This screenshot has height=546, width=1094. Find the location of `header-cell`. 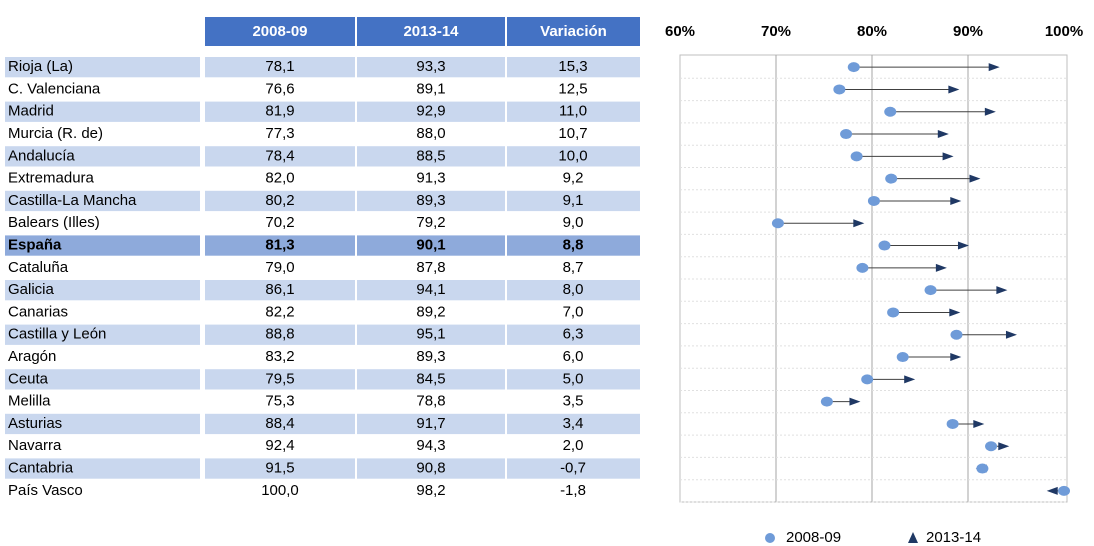

header-cell is located at coordinates (431, 31).